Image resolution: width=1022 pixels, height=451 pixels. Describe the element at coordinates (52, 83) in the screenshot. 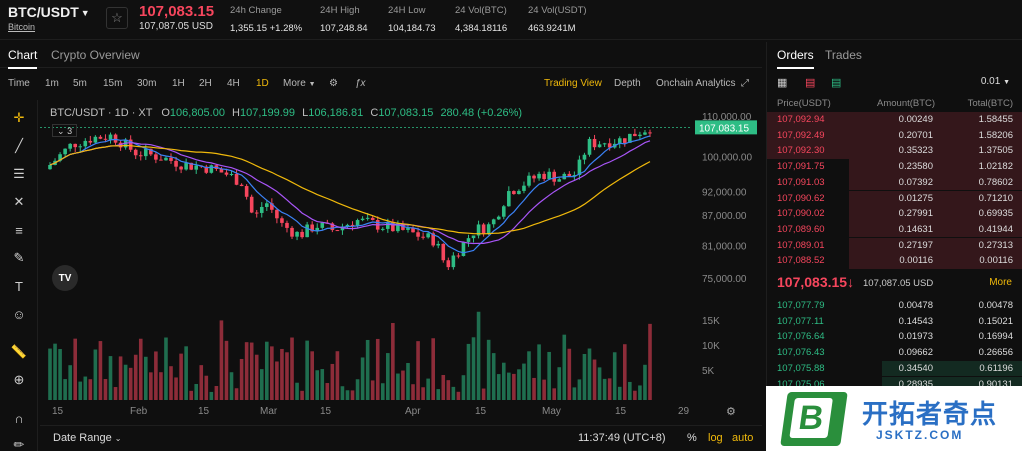

I see `interval-1m: 1m` at that location.